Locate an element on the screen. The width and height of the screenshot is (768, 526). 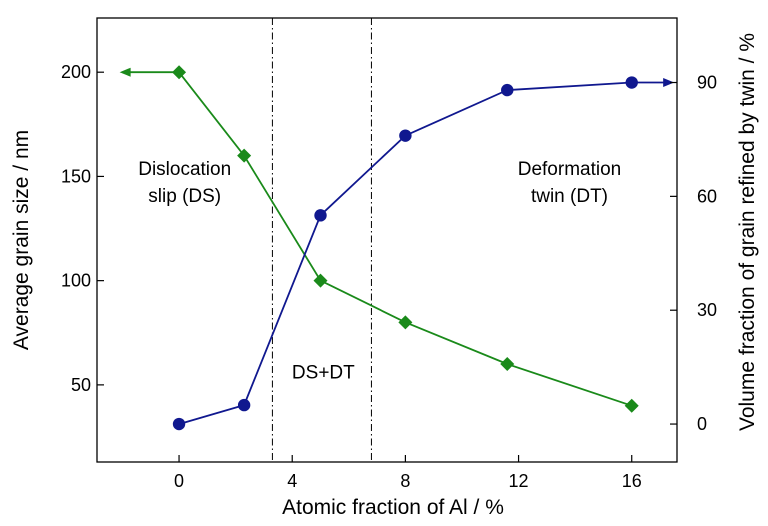
region-label: Deformation is located at coordinates (570, 169).